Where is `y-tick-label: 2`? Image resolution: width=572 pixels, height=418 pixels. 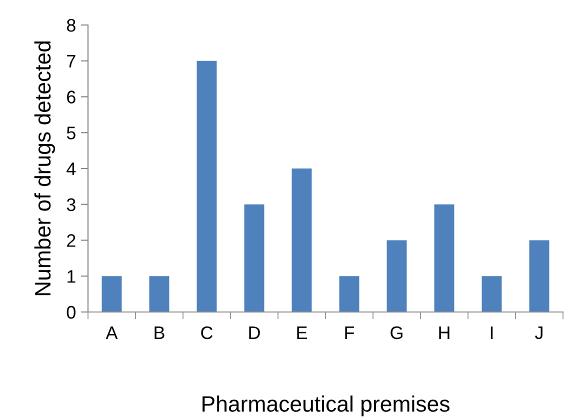 y-tick-label: 2 is located at coordinates (71, 240).